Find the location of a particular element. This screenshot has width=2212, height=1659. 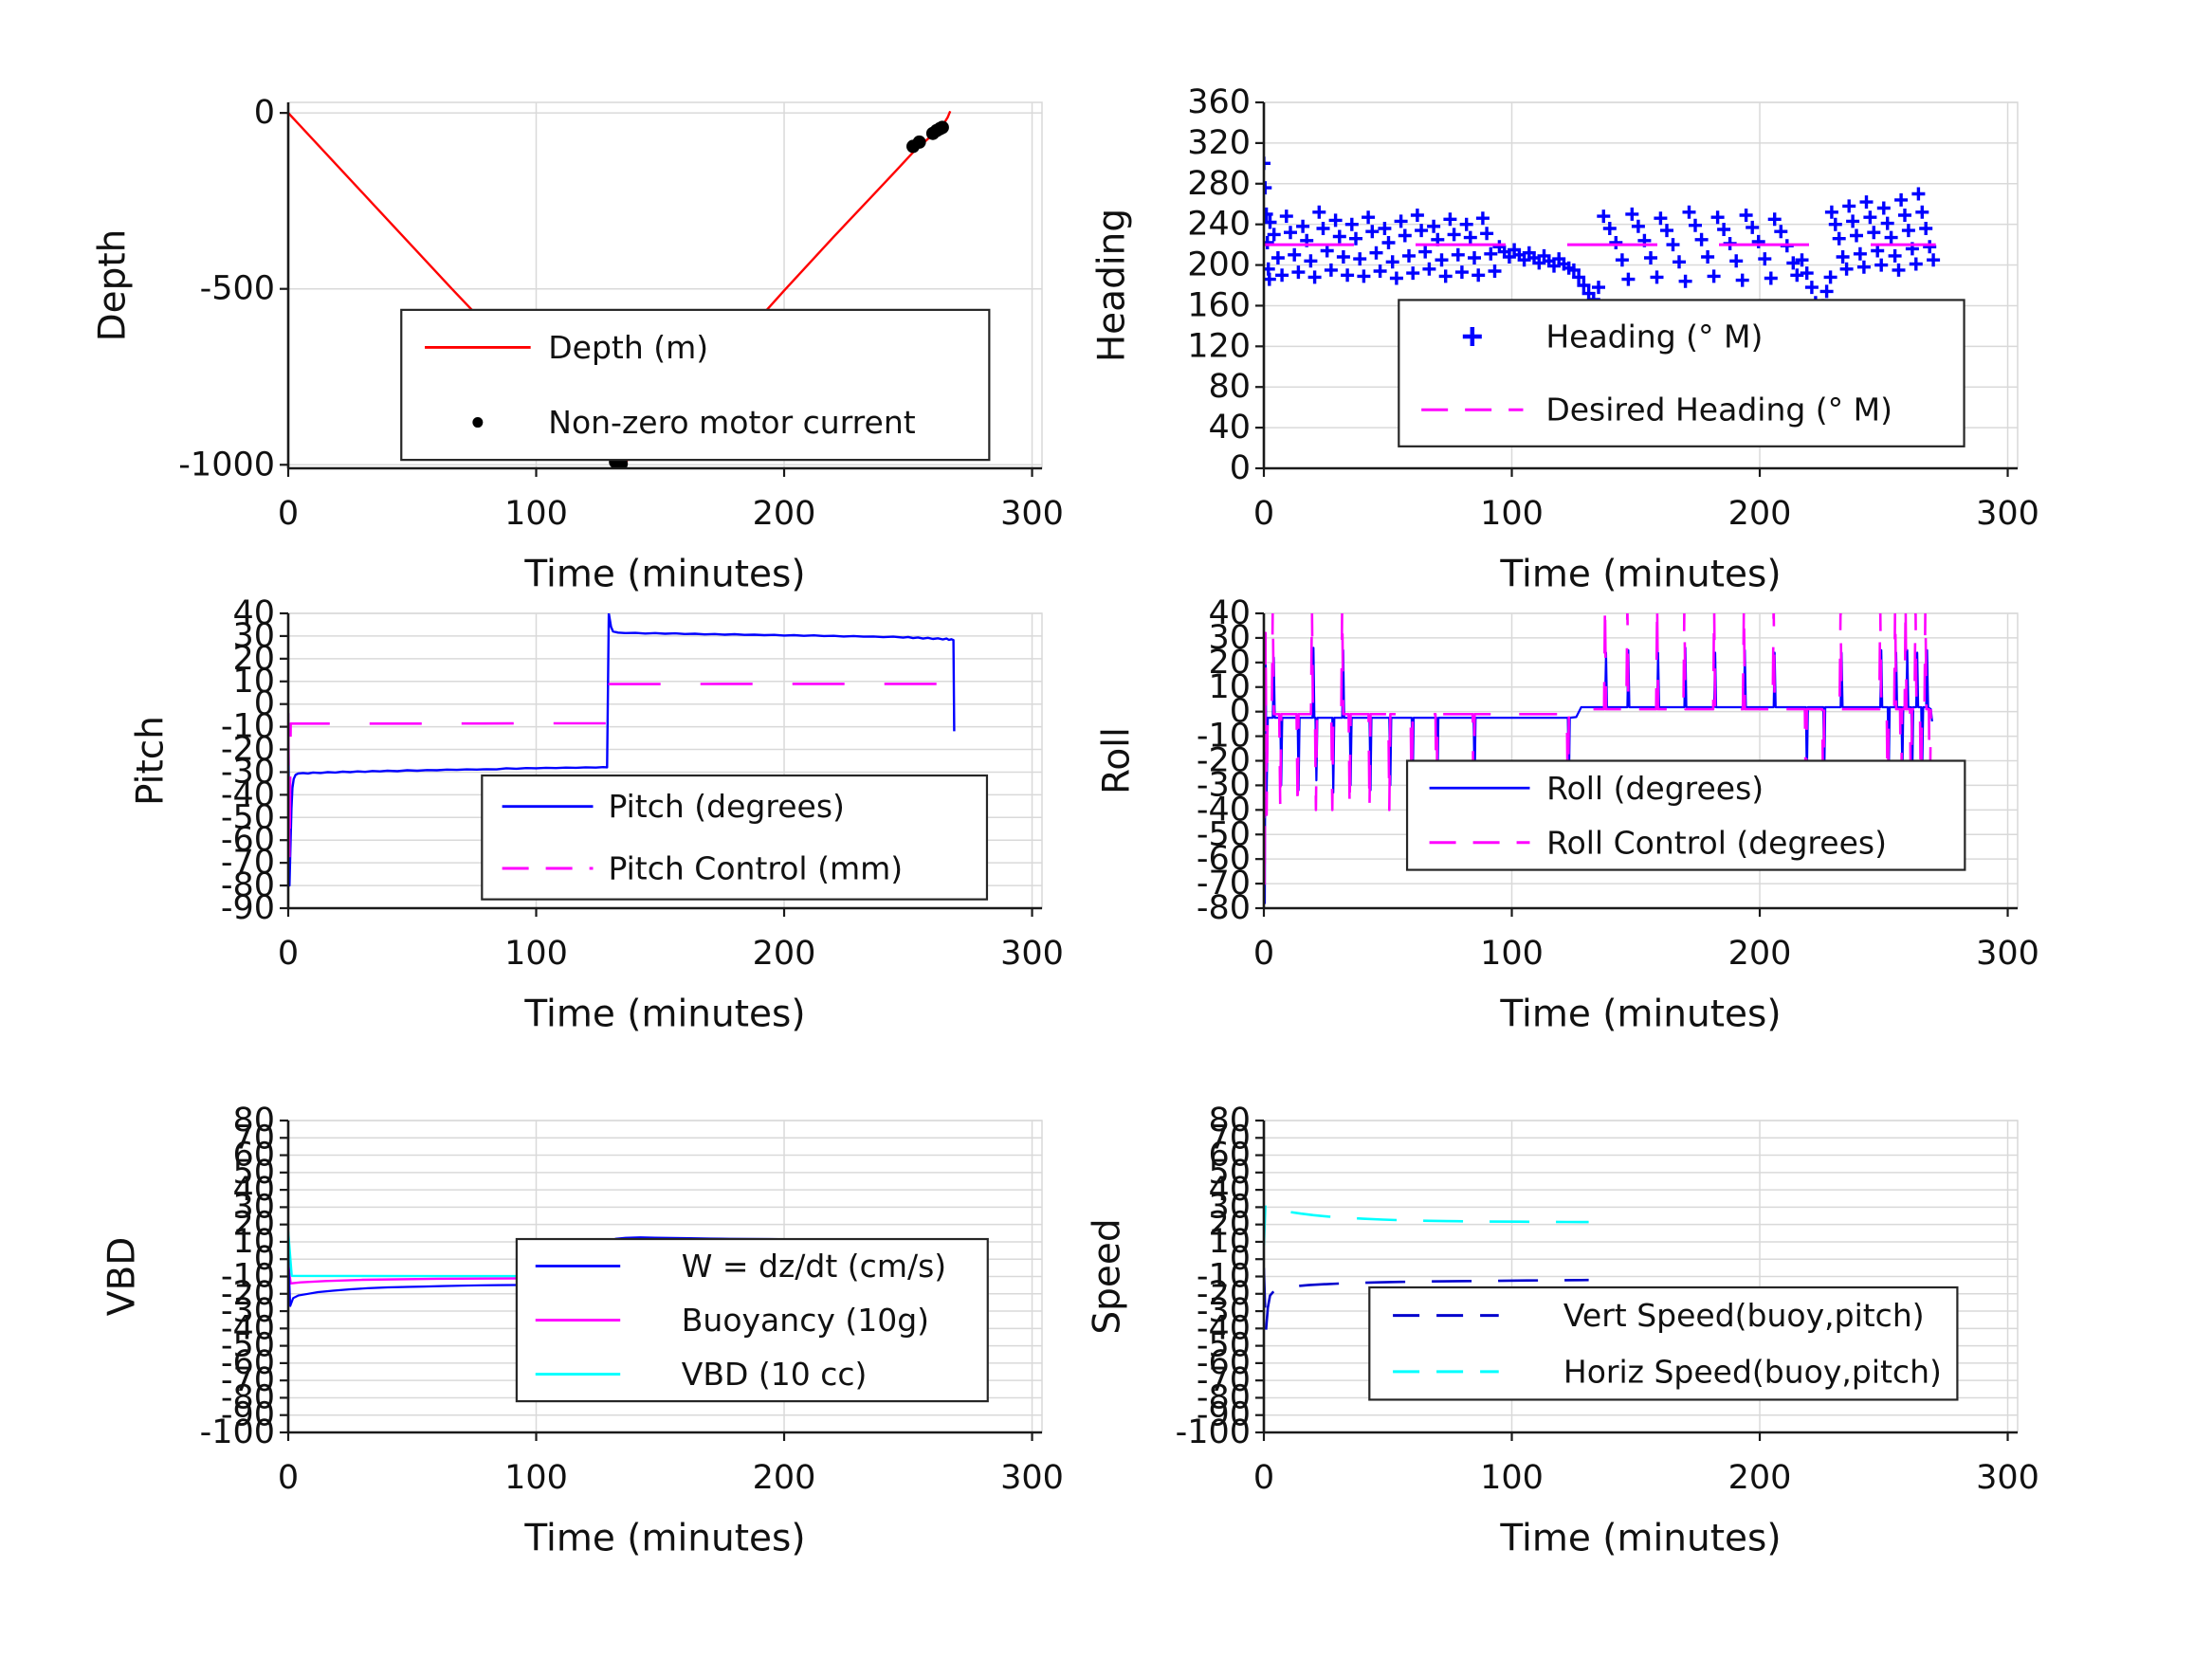

roll-axes is located at coordinates (1636, 764).